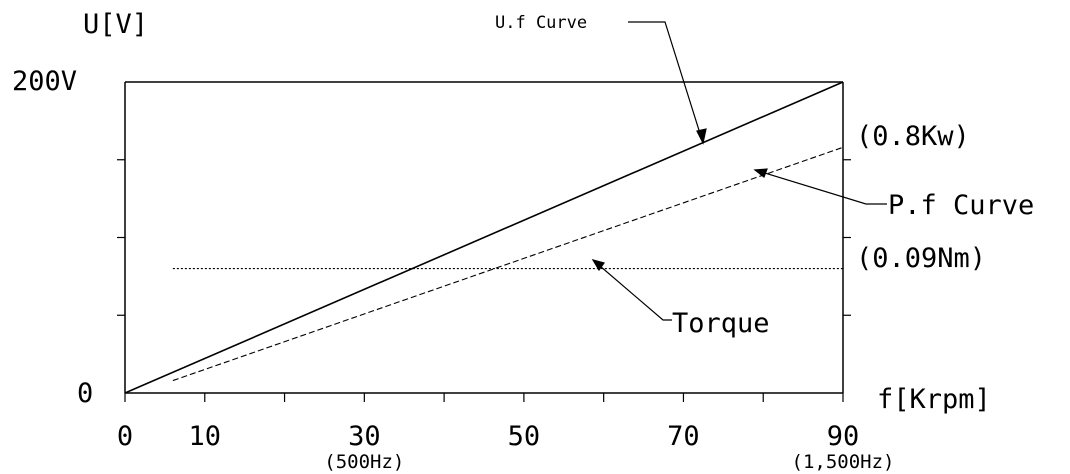 The height and width of the screenshot is (474, 1070). I want to click on uf-leader-arrow, so click(701, 136).